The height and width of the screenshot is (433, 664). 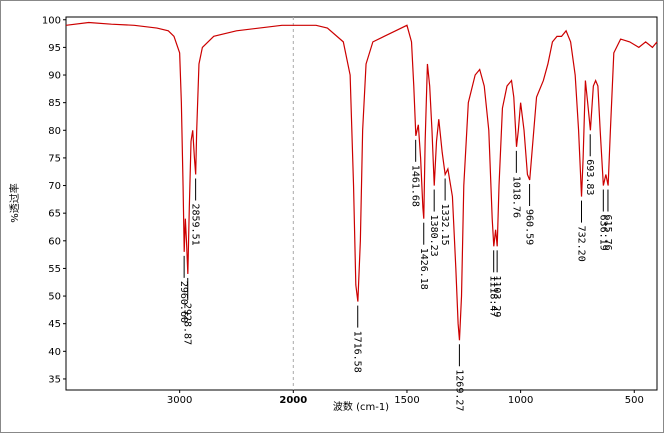 What do you see at coordinates (51, 20) in the screenshot?
I see `y-tick-label: 100` at bounding box center [51, 20].